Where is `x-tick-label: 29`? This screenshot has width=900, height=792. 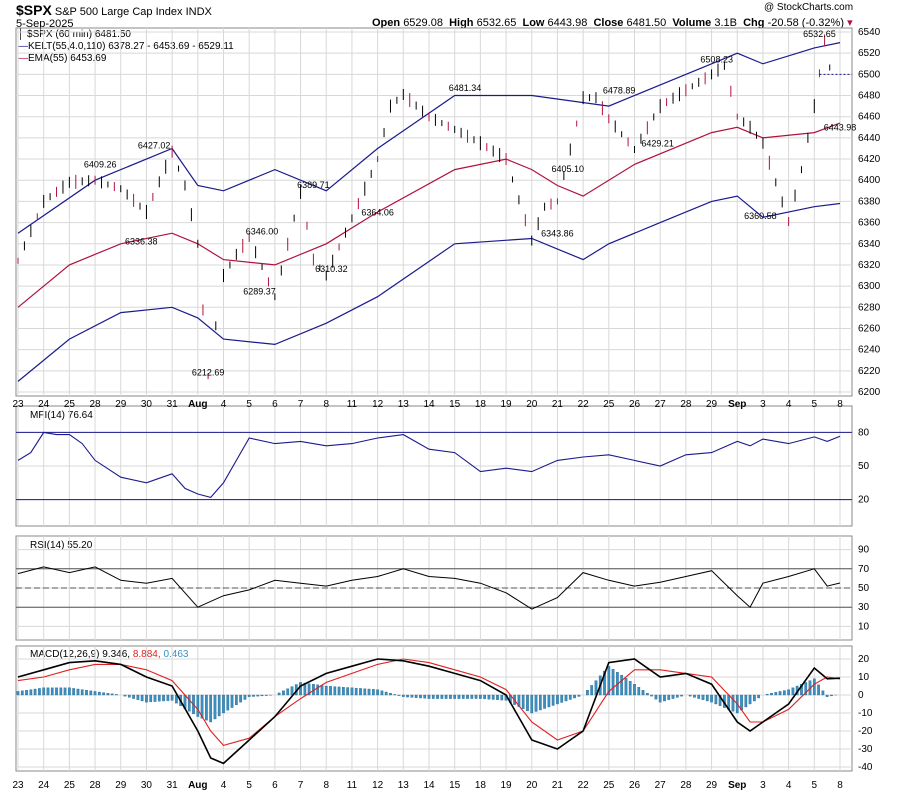 x-tick-label: 29 is located at coordinates (712, 404).